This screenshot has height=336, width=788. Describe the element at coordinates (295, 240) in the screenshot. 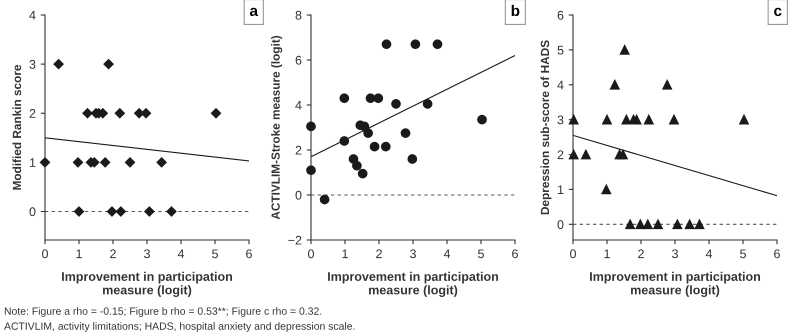

I see `y-tick-label: −2` at that location.